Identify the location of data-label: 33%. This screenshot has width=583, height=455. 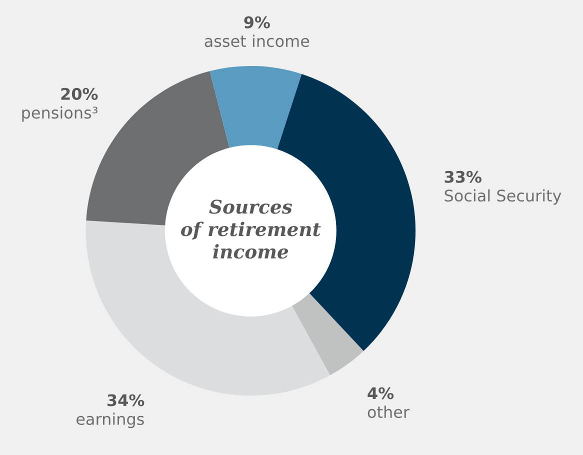
(463, 176).